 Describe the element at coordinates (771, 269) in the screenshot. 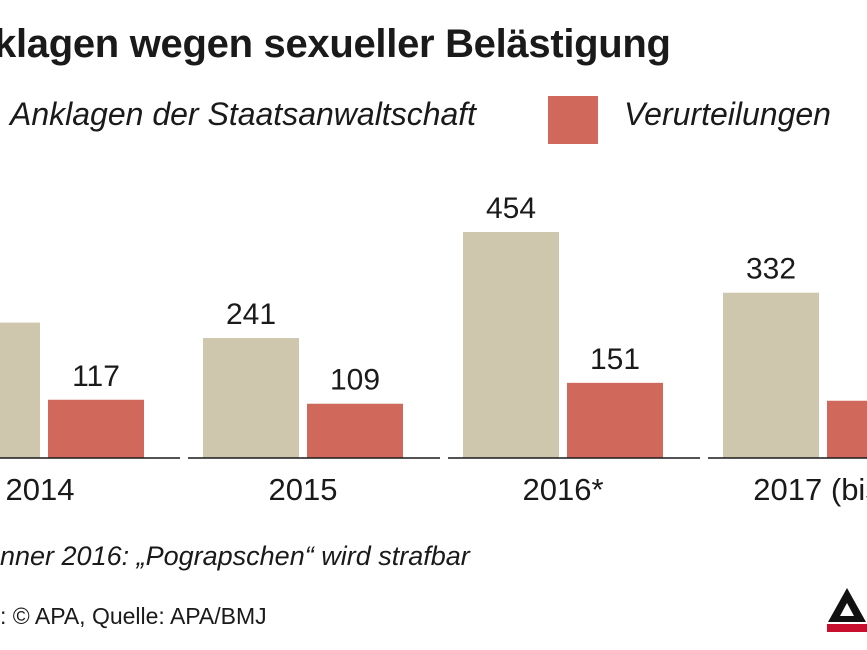

I see `value-label-anklagen-3: 332` at that location.